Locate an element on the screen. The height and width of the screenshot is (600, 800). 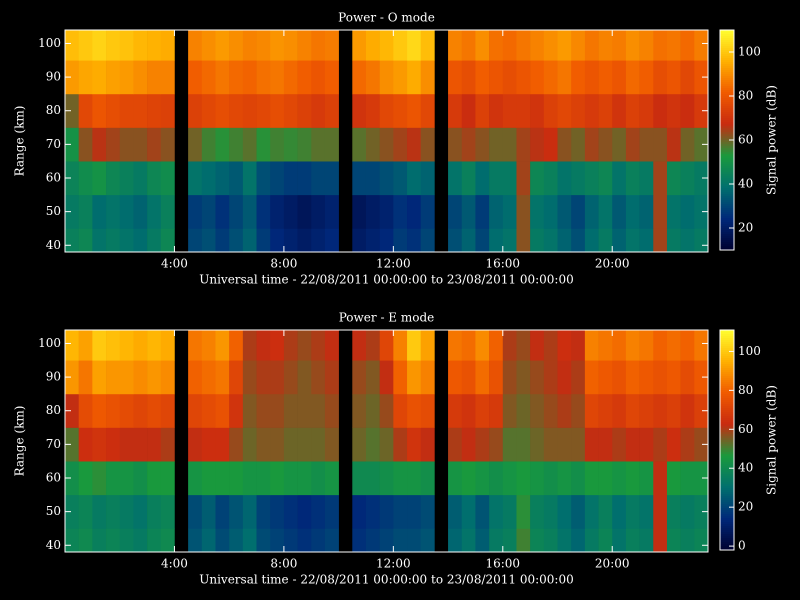
x-tick-label: 4:00 is located at coordinates (174, 564).